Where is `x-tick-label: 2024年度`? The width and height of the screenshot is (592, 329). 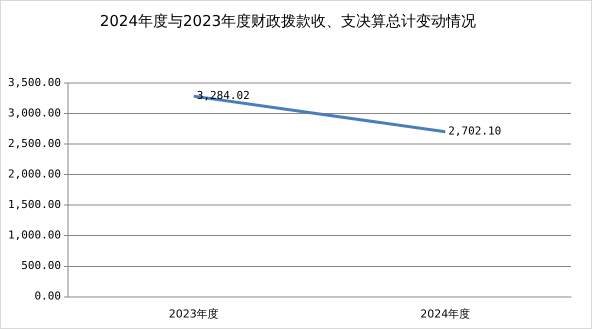
x-tick-label: 2024年度 is located at coordinates (445, 313).